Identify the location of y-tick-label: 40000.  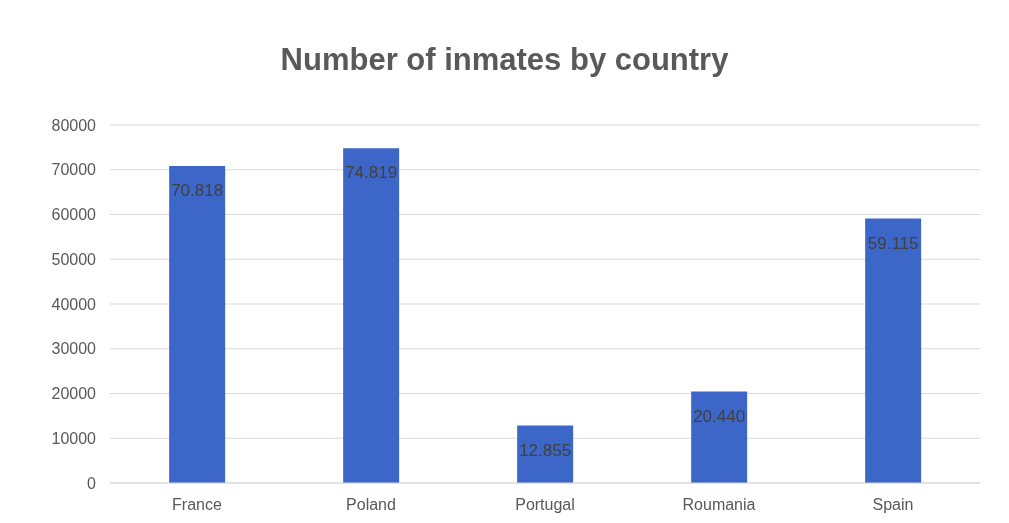
(74, 304).